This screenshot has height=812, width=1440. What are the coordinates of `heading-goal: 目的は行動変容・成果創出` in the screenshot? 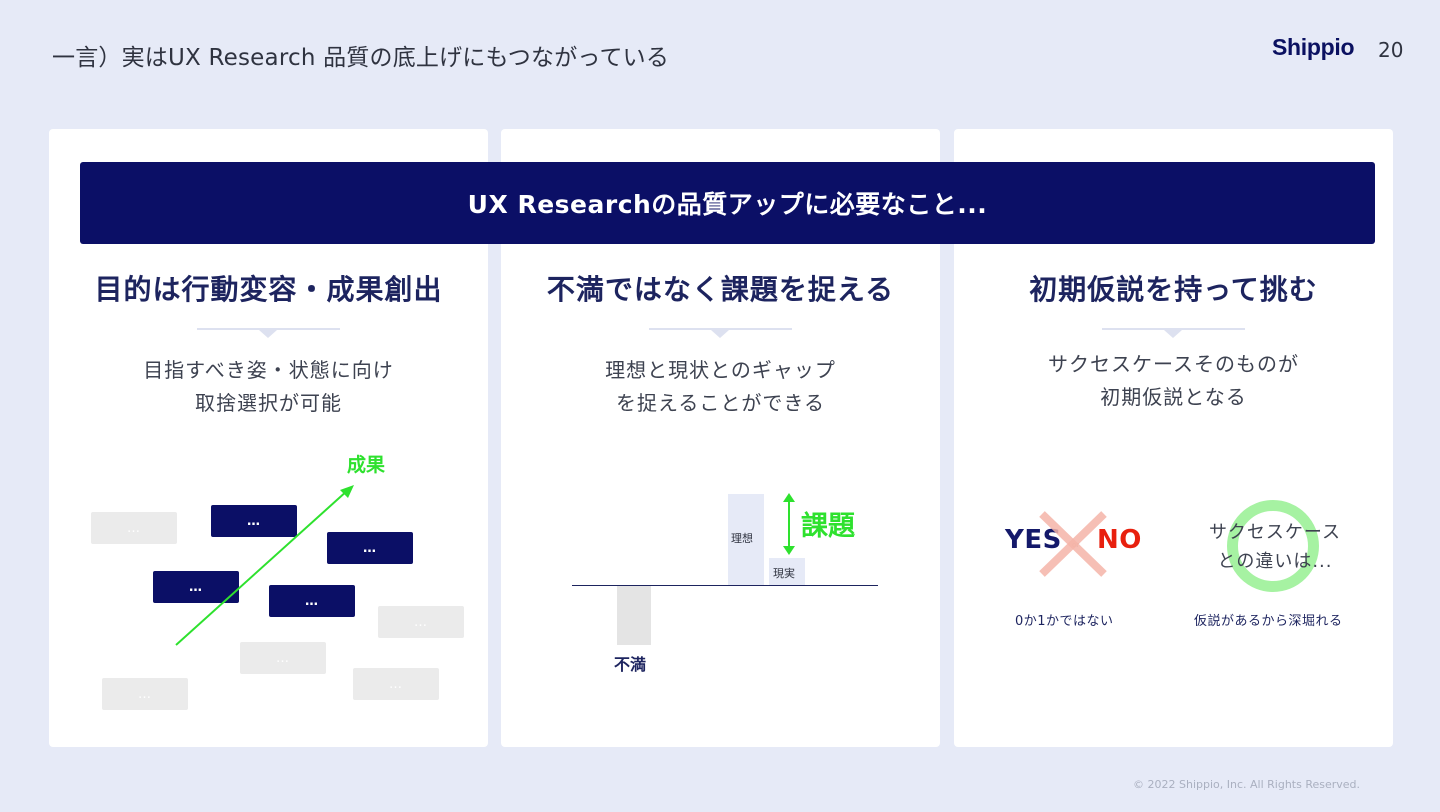 It's located at (268, 289).